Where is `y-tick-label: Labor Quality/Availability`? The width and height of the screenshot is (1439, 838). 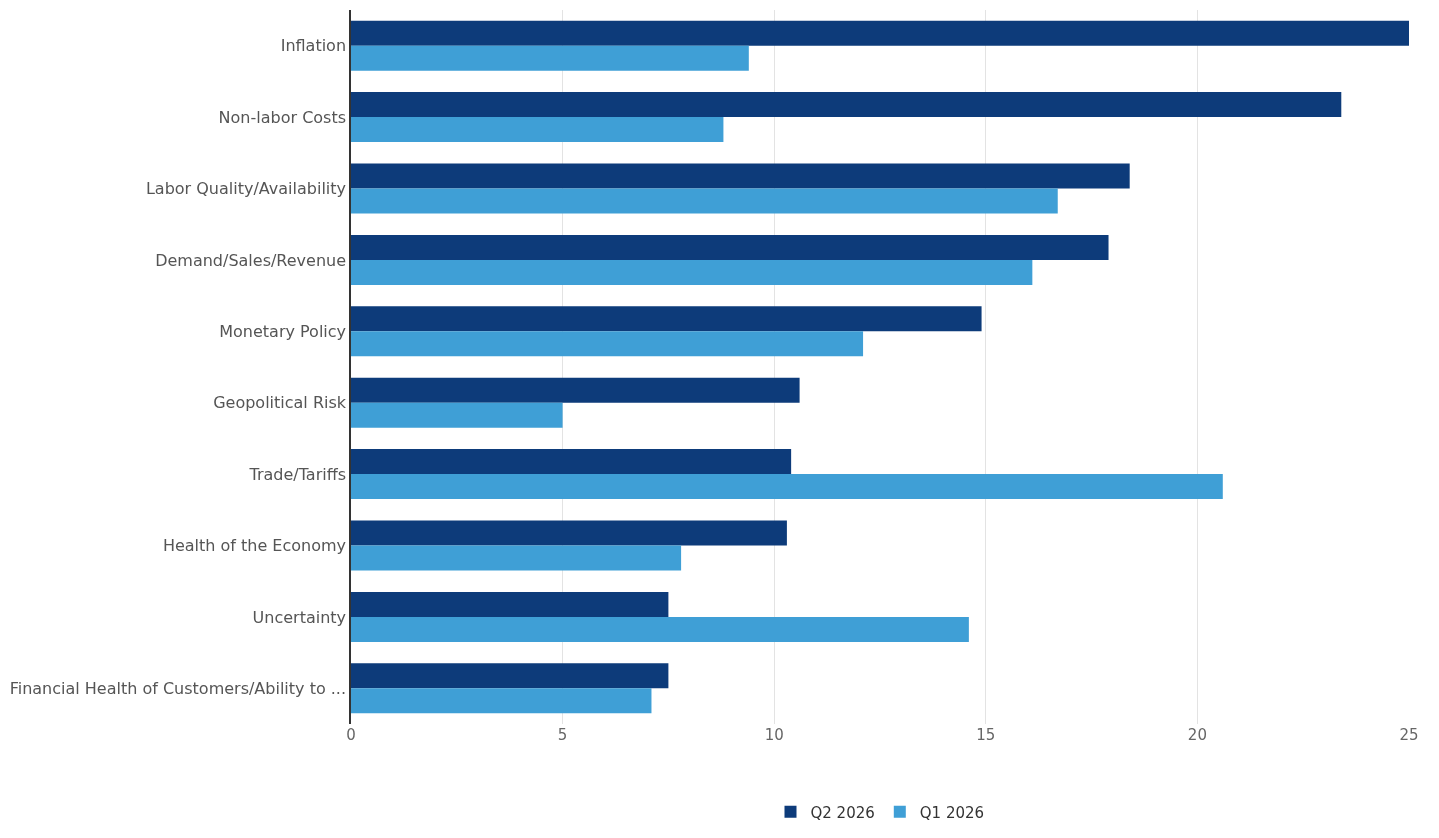
y-tick-label: Labor Quality/Availability is located at coordinates (246, 189).